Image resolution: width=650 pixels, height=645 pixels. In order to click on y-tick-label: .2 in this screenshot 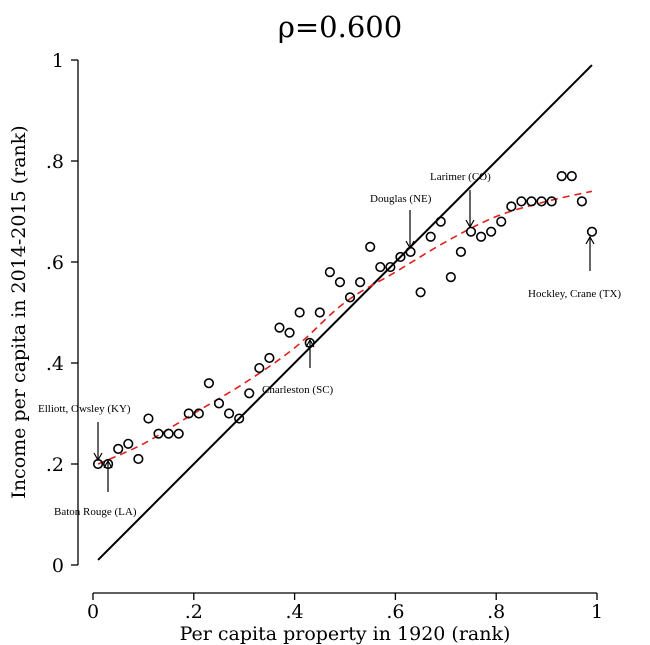, I will do `click(55, 465)`.